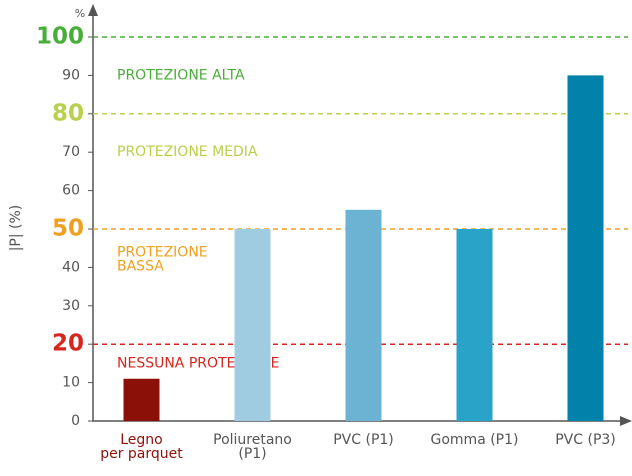 The width and height of the screenshot is (632, 476). Describe the element at coordinates (68, 113) in the screenshot. I see `y-tick-label: 80` at that location.